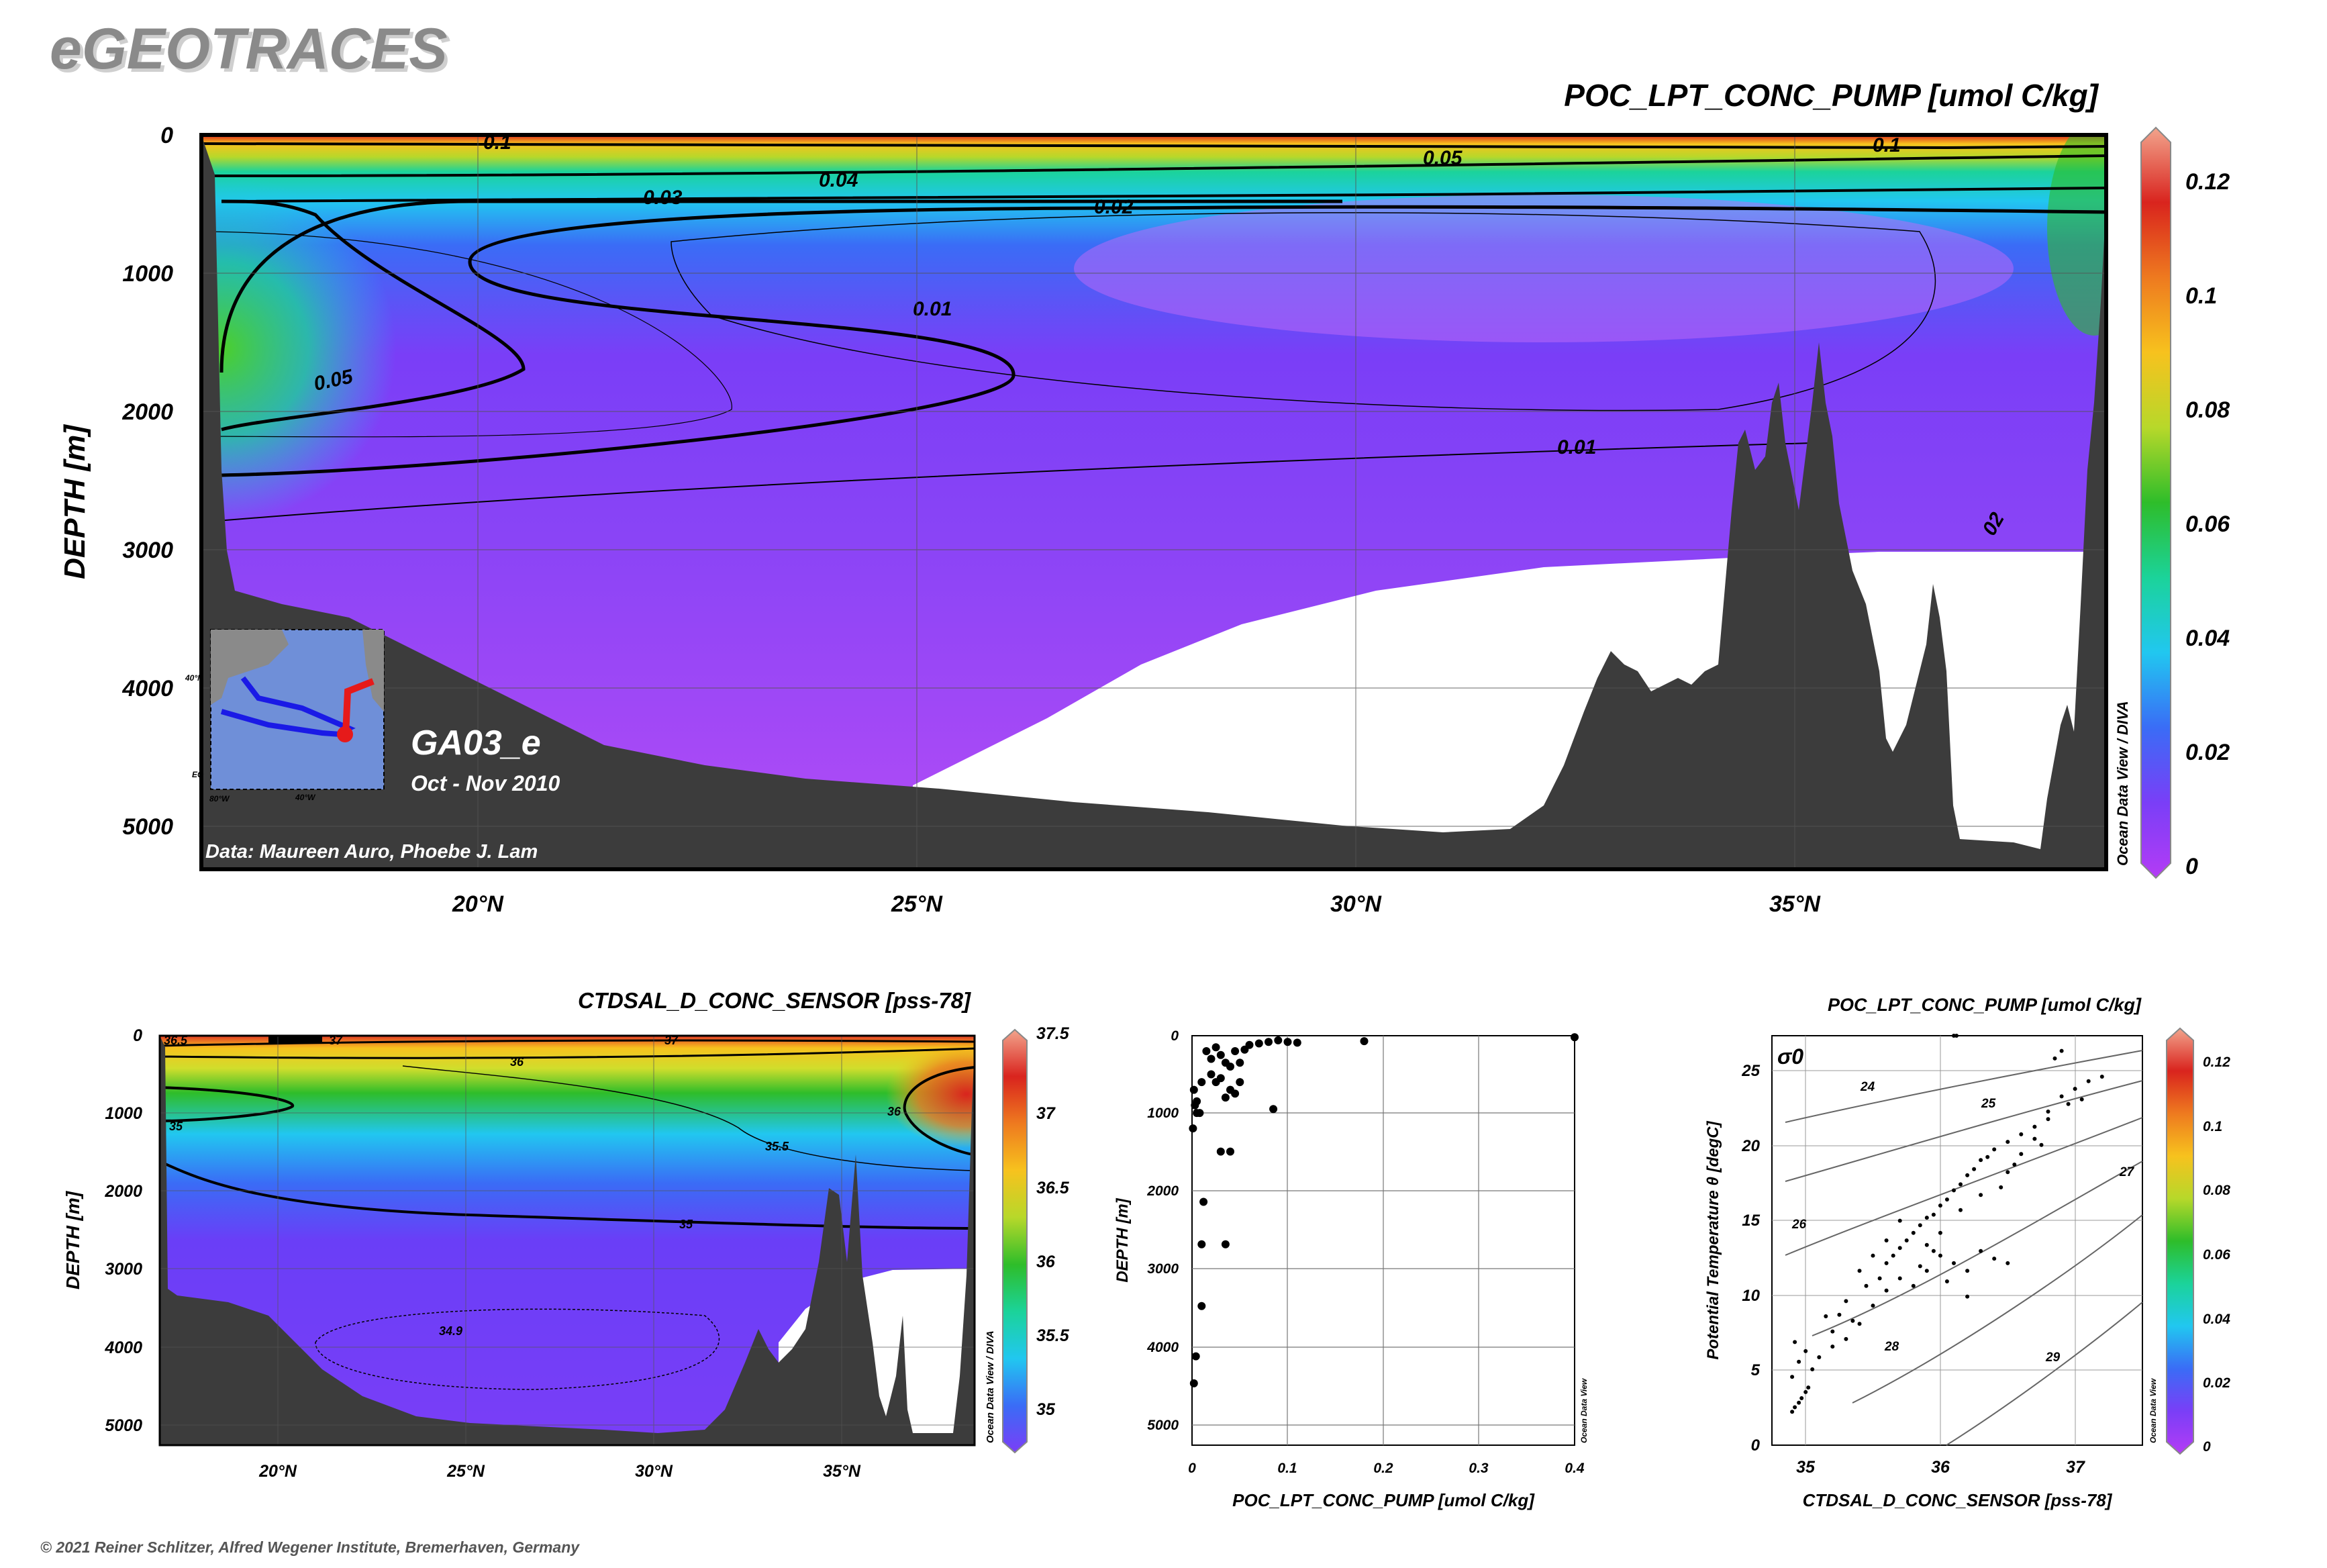 Image resolution: width=2327 pixels, height=1568 pixels. Describe the element at coordinates (1287, 1469) in the screenshot. I see `x-tick-label: 0.1` at that location.